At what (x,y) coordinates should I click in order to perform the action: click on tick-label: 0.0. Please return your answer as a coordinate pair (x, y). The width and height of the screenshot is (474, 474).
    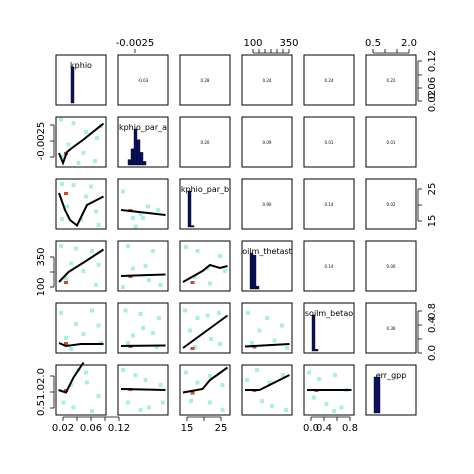
    Looking at the image, I should click on (311, 428).